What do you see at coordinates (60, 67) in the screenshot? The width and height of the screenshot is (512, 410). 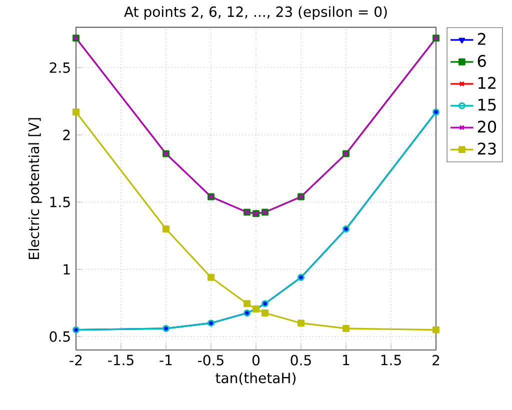 I see `y-tick-label: 2.5` at bounding box center [60, 67].